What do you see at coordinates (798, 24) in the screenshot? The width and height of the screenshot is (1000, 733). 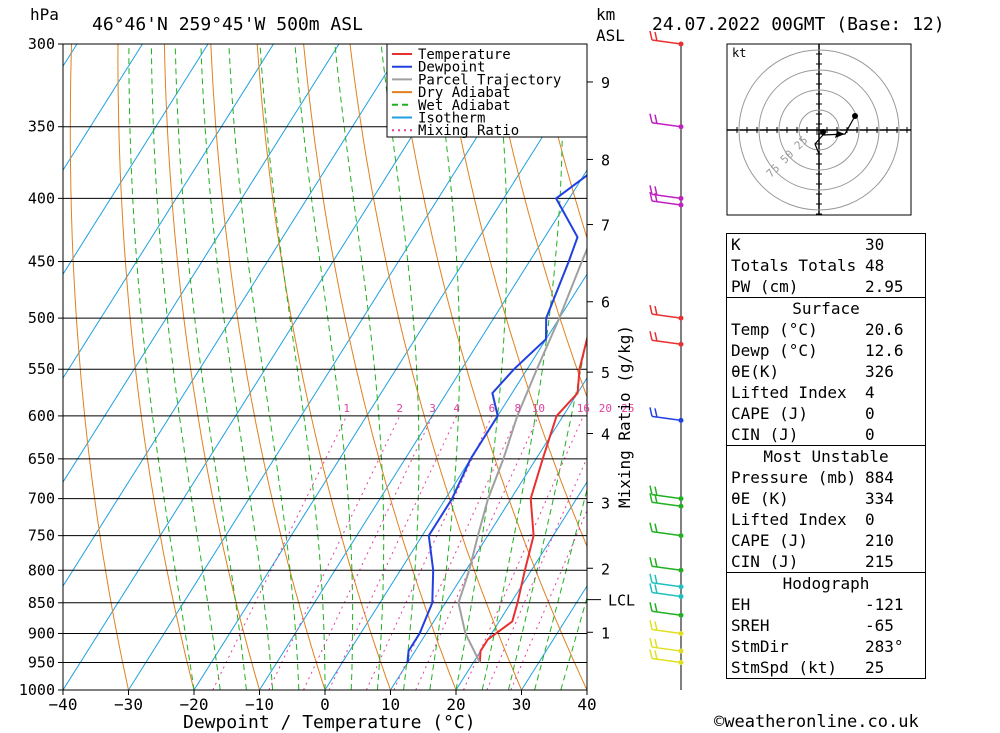 I see `datetime-title: 24.07.2022 00GMT (Base: 12)` at bounding box center [798, 24].